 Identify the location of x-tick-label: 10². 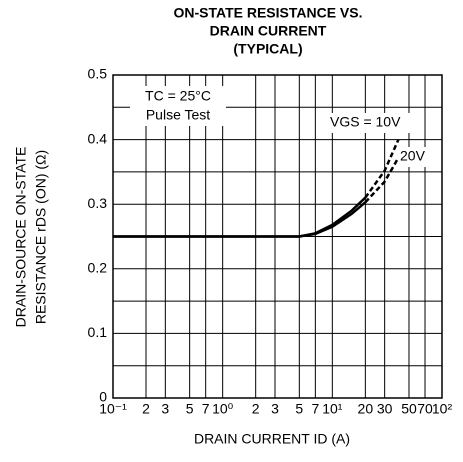
(442, 409).